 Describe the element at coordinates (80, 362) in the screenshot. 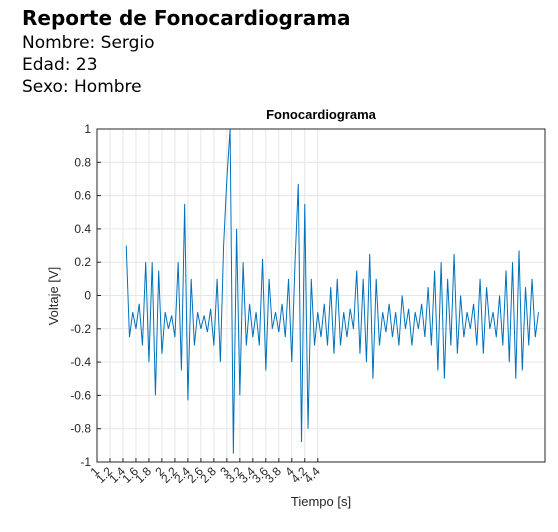

I see `y-tick-label: -0.4` at that location.